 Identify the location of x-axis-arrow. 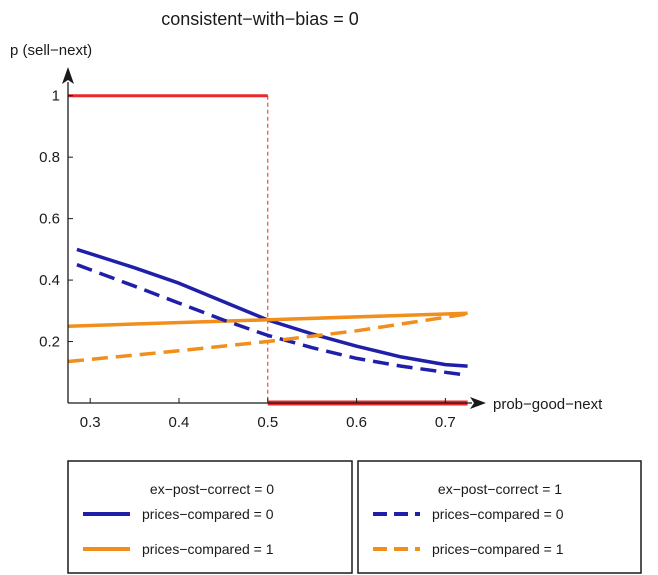
(478, 403).